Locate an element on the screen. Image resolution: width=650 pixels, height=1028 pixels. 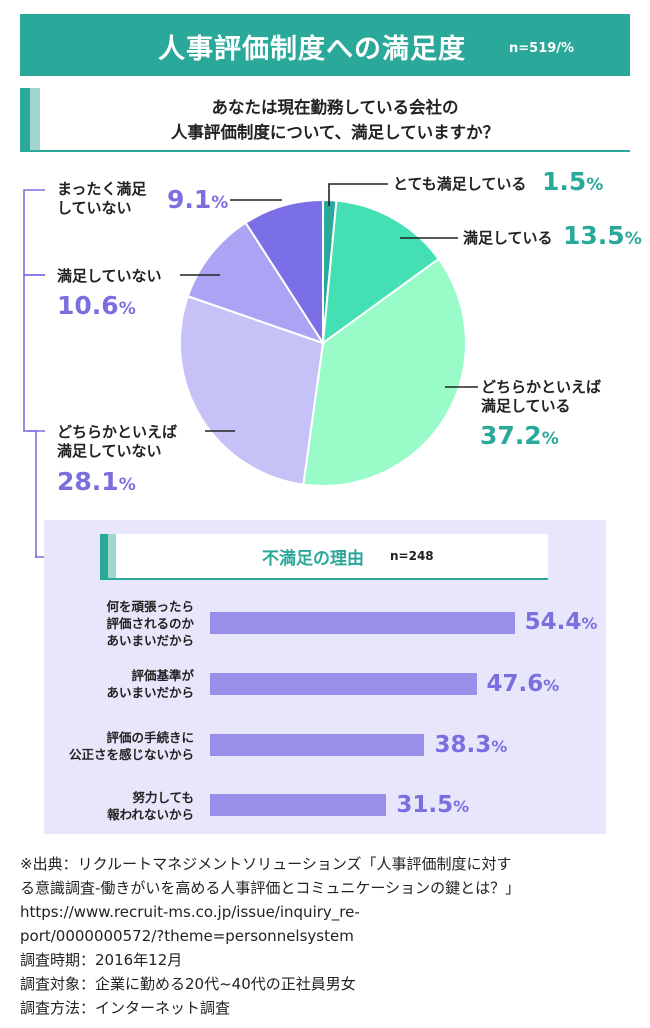
bar-pct-1: 47.6% is located at coordinates (523, 684).